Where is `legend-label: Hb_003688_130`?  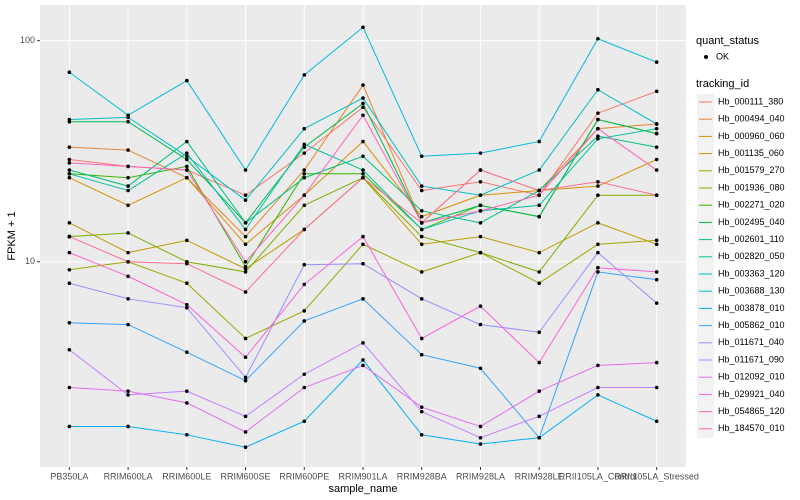
legend-label: Hb_003688_130 is located at coordinates (751, 291).